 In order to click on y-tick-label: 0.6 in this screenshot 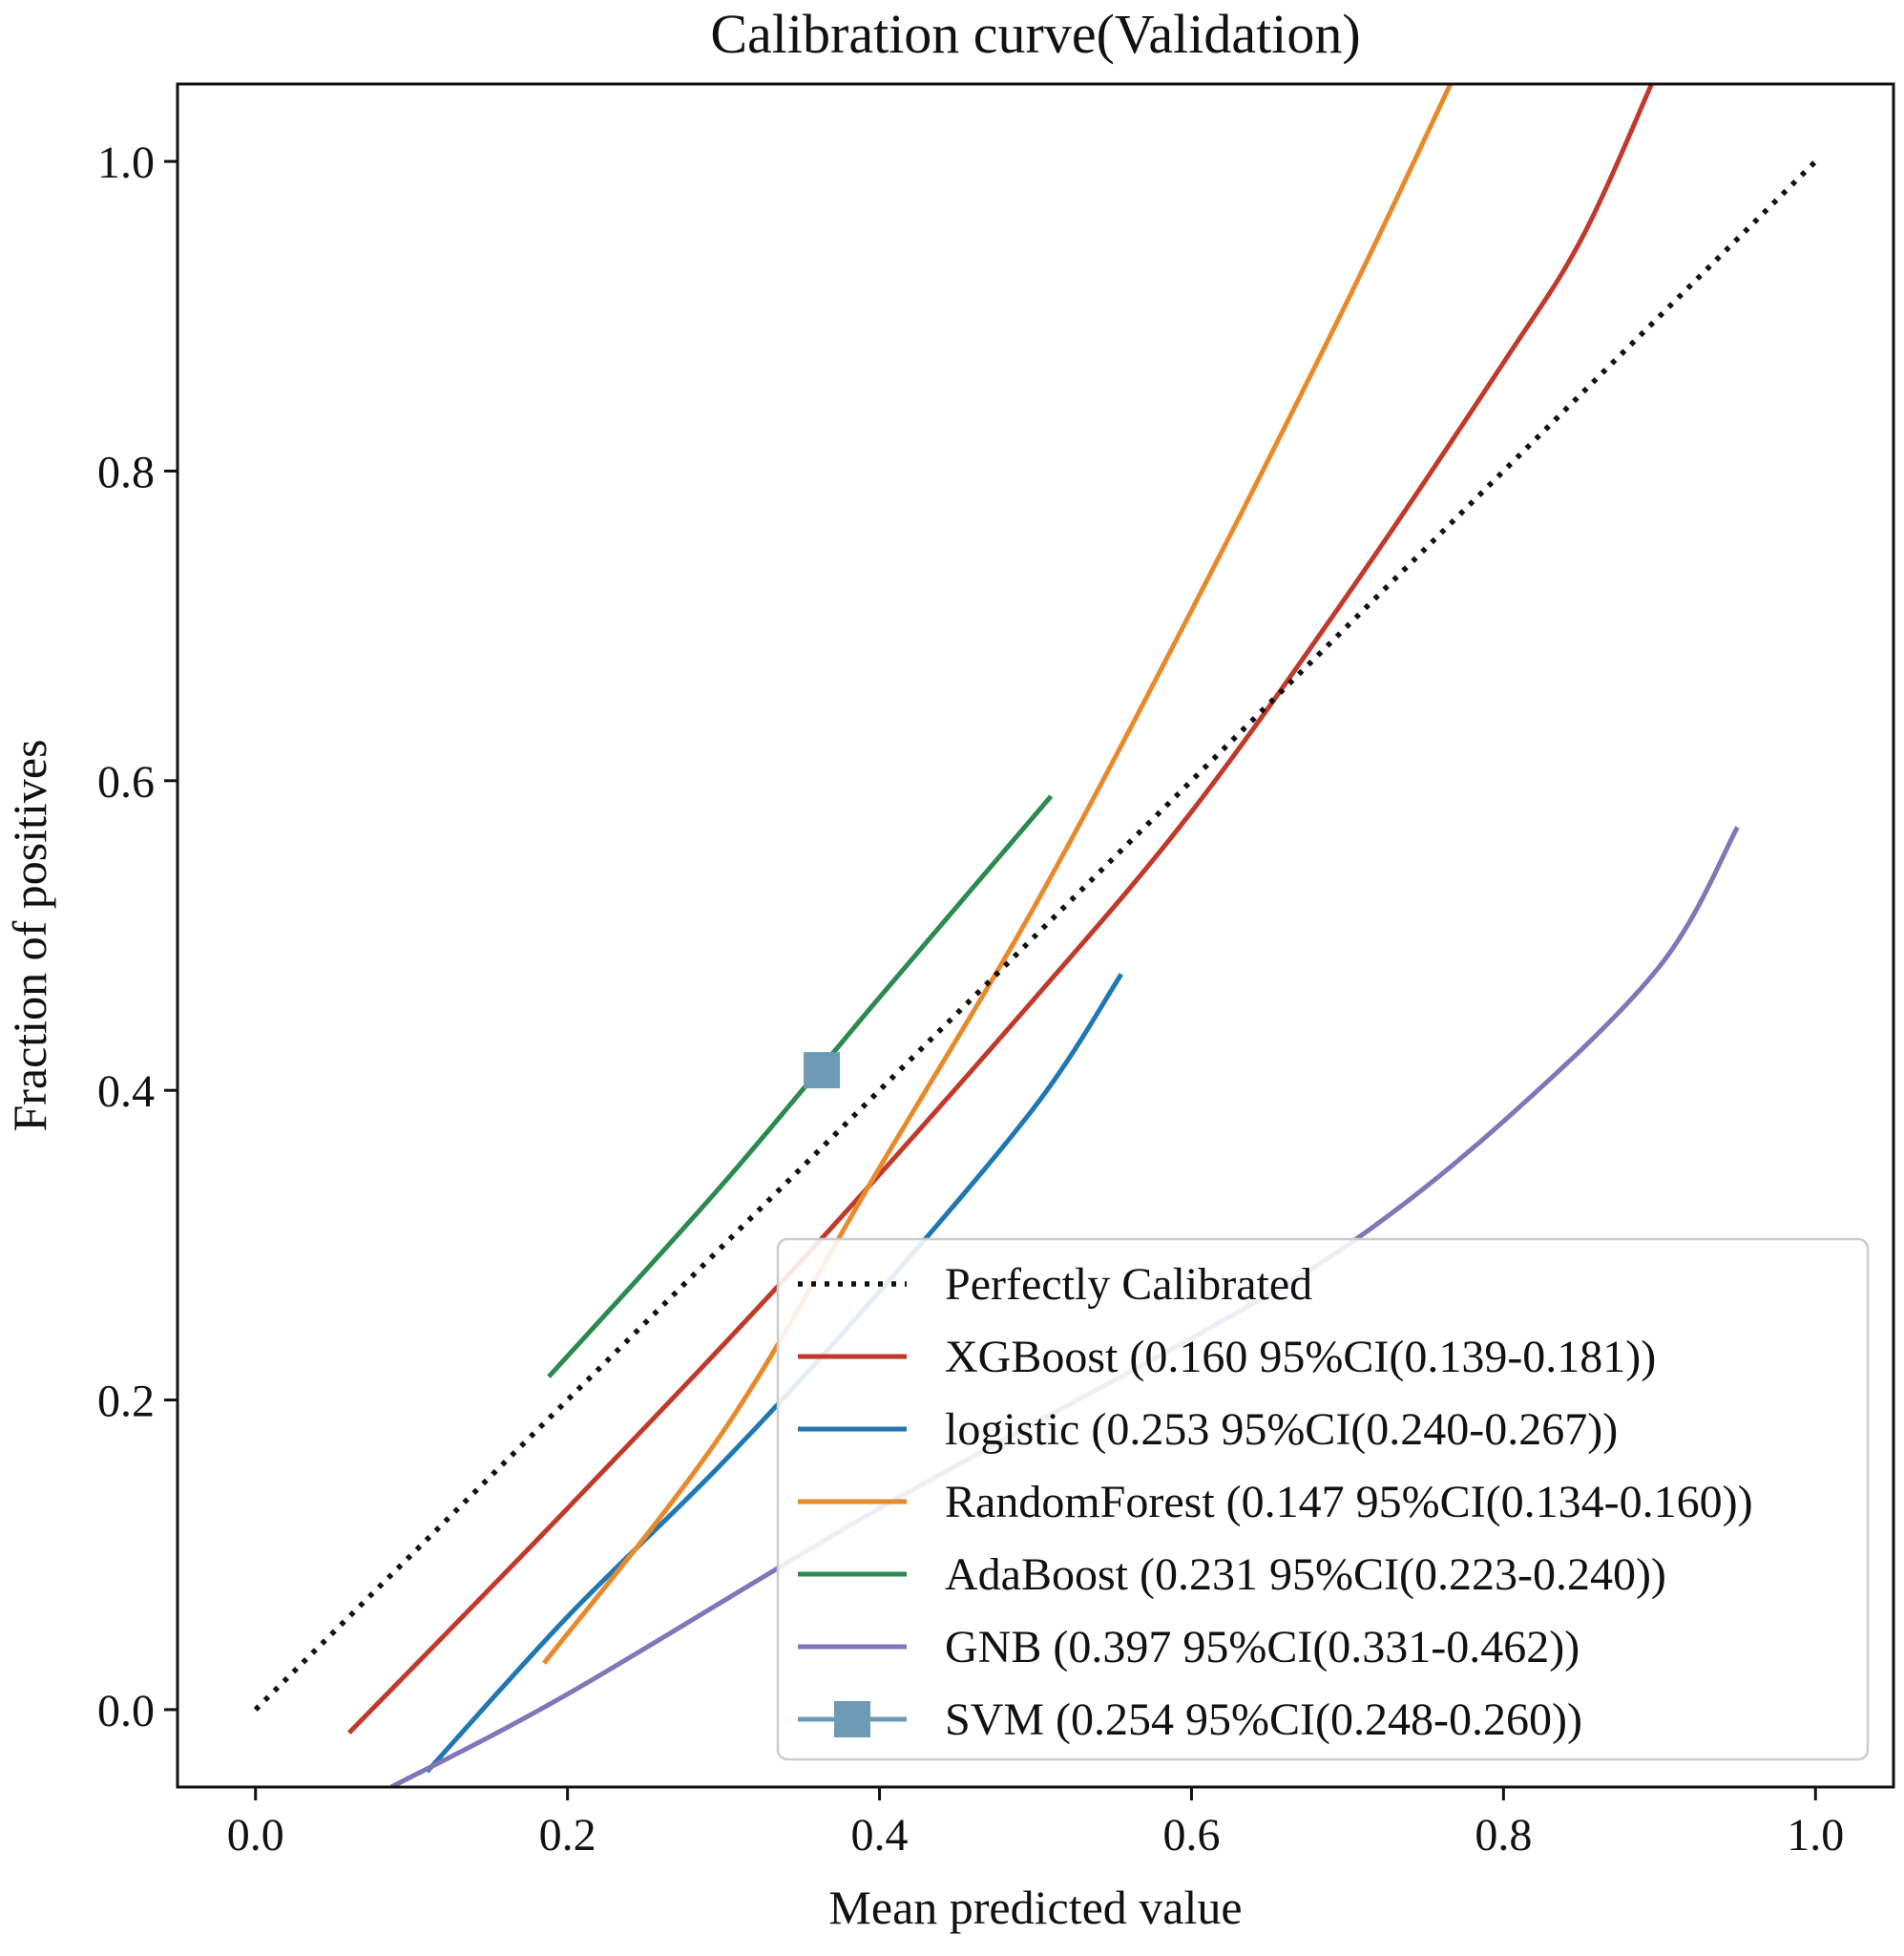, I will do `click(126, 782)`.